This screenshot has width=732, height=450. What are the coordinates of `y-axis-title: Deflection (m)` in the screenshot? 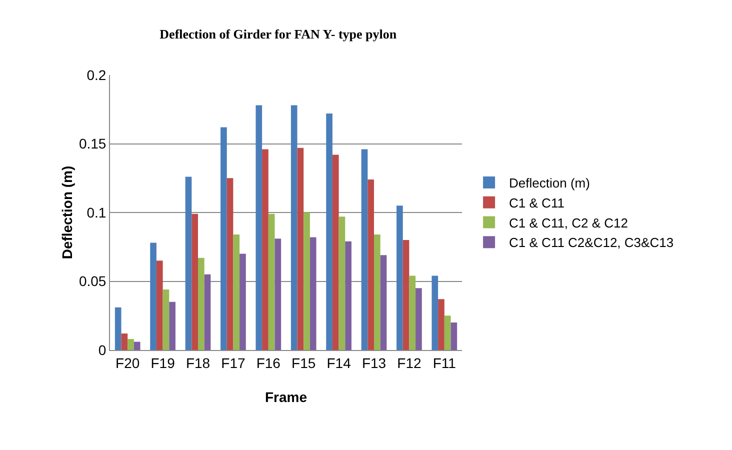 It's located at (67, 213).